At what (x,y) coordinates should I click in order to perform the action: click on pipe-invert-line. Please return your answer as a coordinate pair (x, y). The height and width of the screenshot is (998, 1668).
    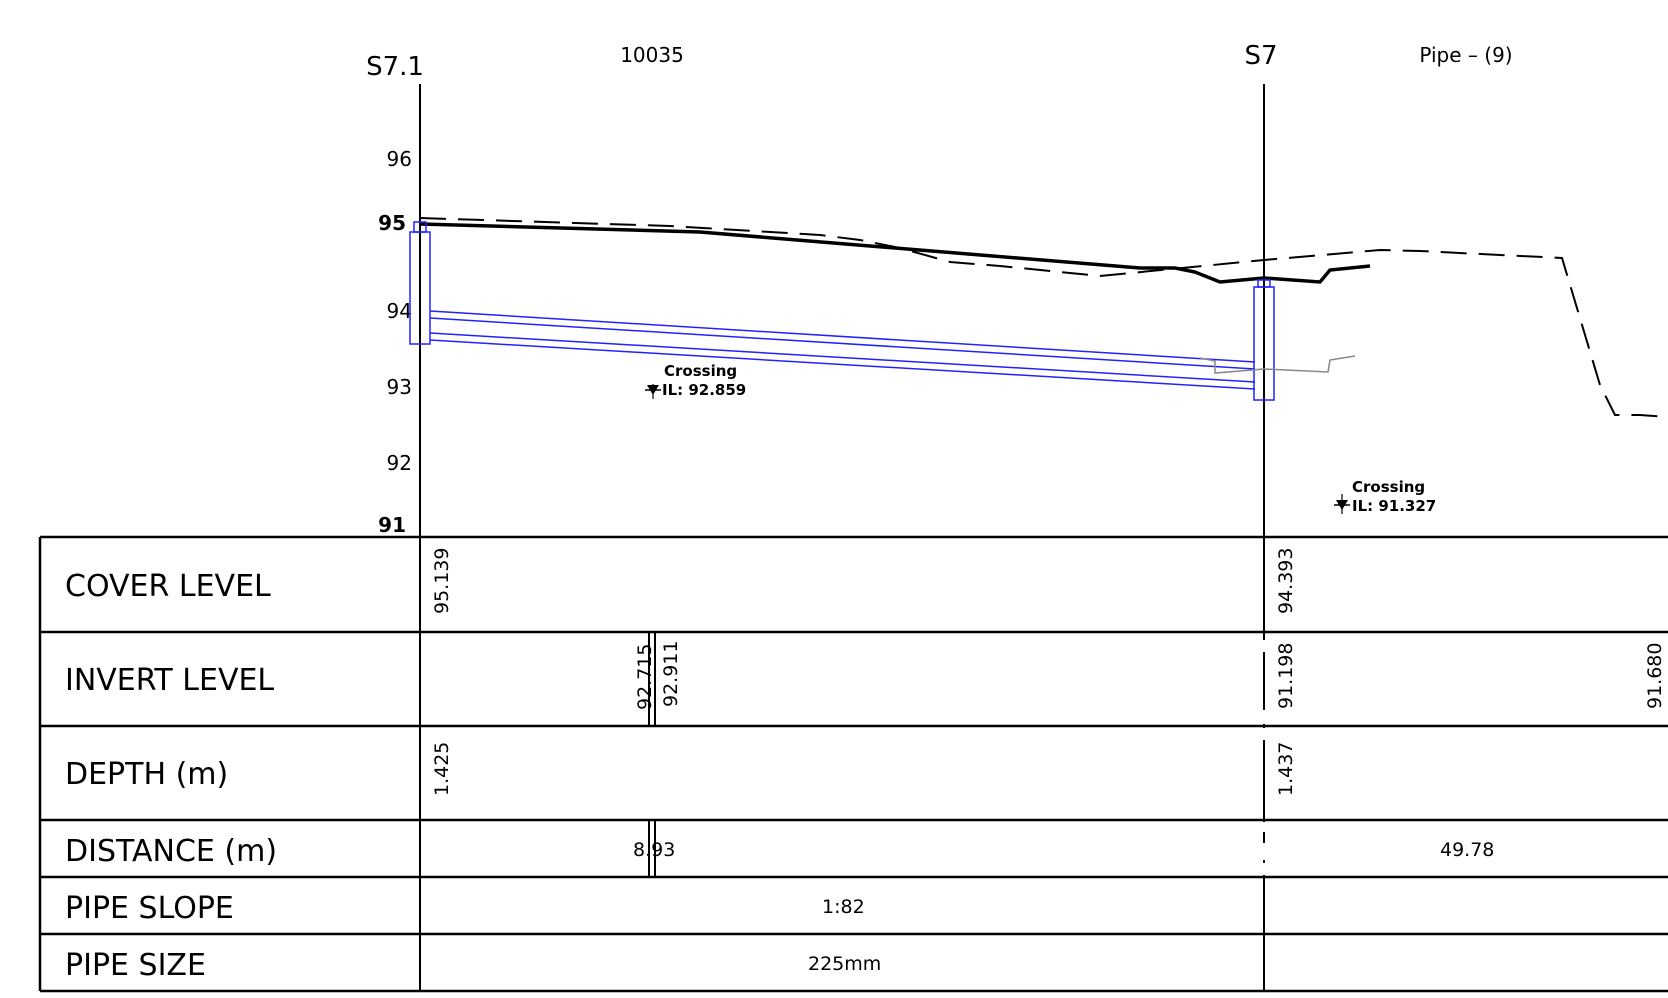
    Looking at the image, I should click on (842, 364).